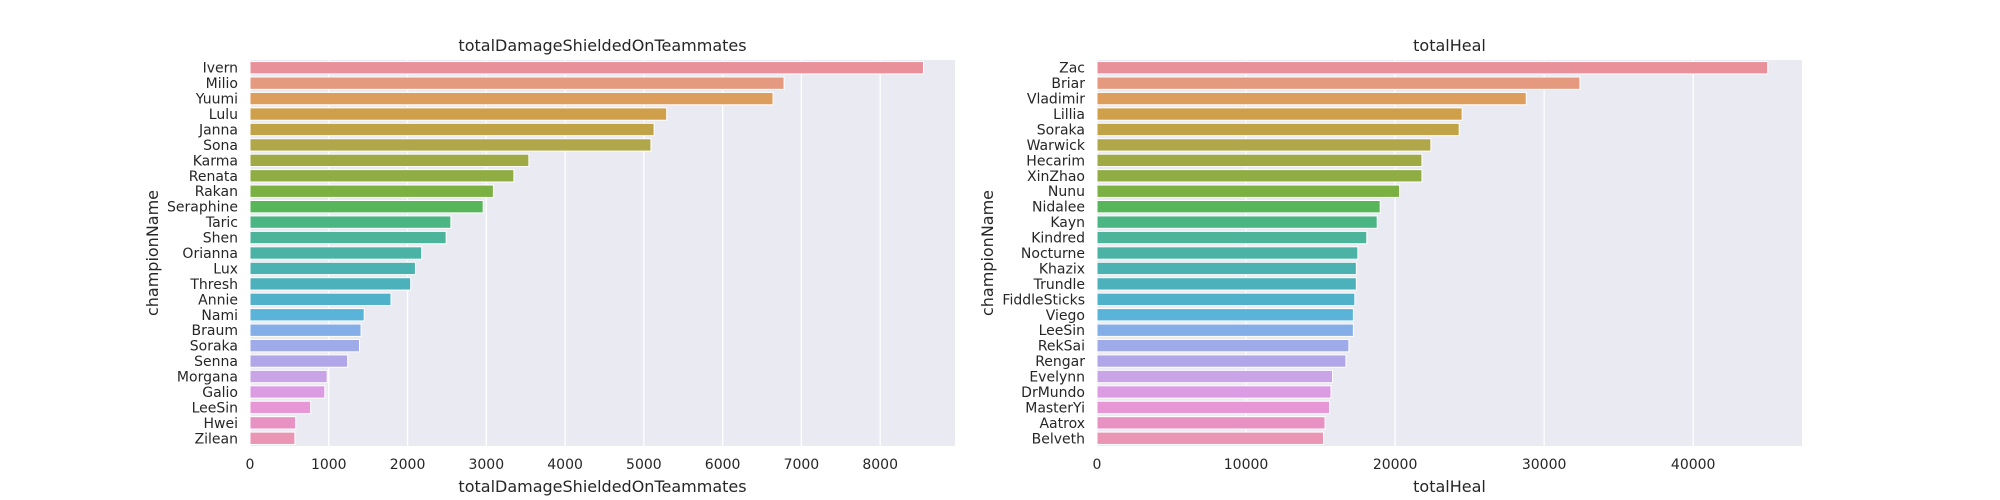  Describe the element at coordinates (1226, 268) in the screenshot. I see `bar-khazix` at that location.